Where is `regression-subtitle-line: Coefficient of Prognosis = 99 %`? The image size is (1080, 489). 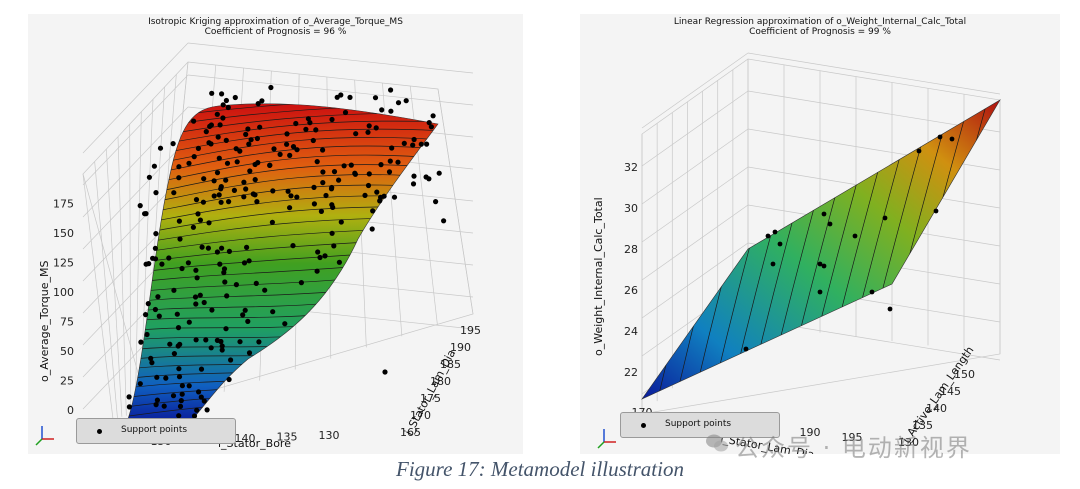
regression-subtitle-line: Coefficient of Prognosis = 99 % is located at coordinates (820, 32).